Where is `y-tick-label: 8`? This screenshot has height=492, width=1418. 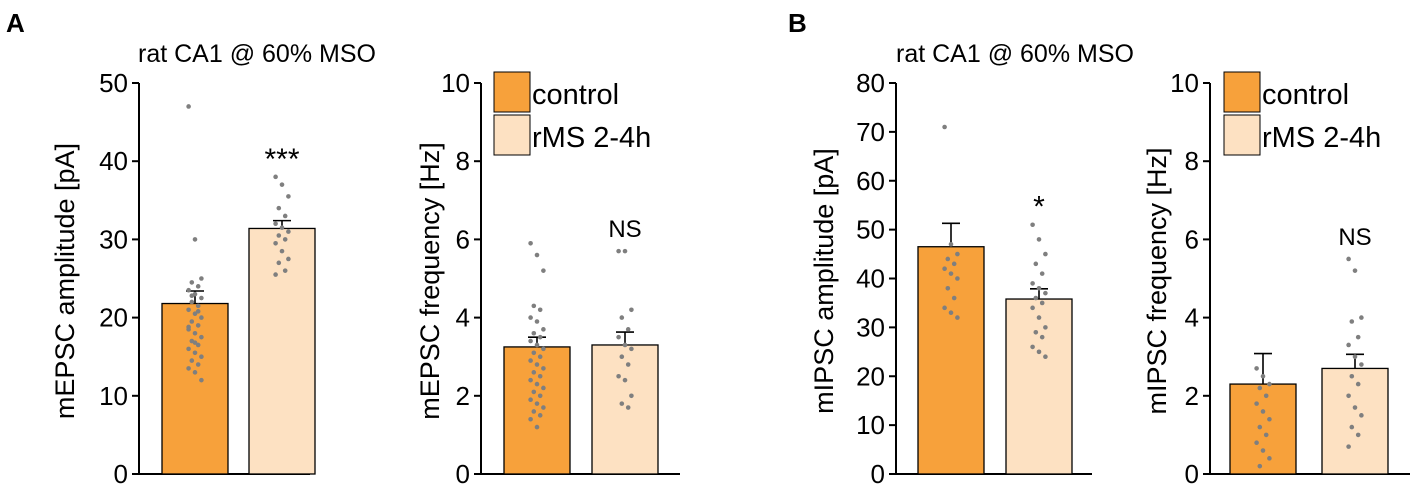
y-tick-label: 8 is located at coordinates (463, 161).